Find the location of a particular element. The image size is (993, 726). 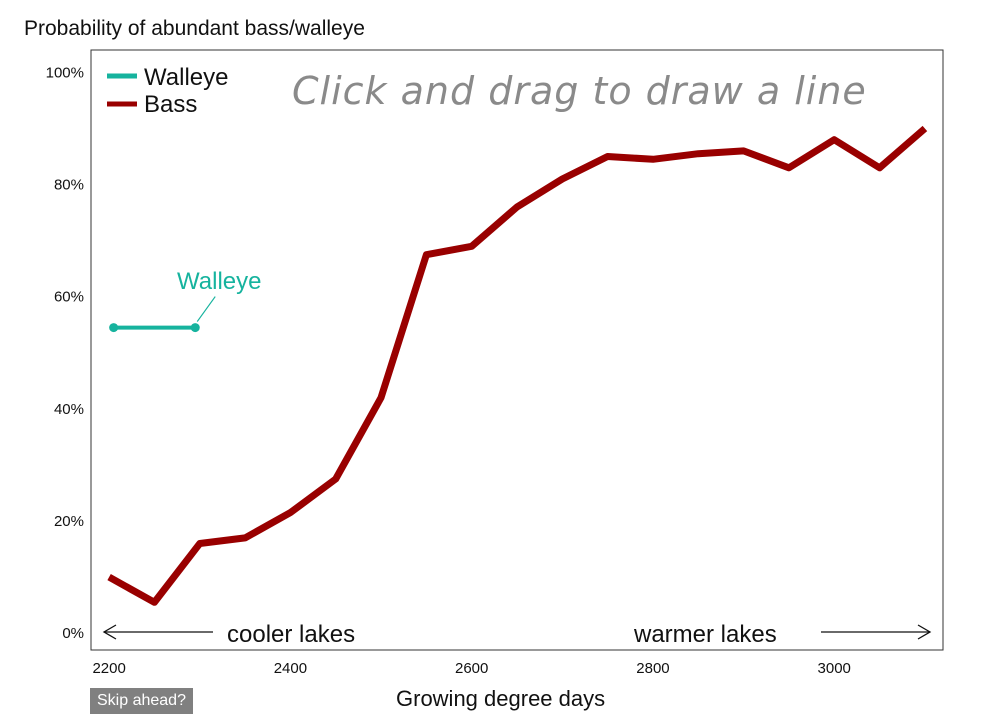

legend: Walleye Bass is located at coordinates (167, 91).